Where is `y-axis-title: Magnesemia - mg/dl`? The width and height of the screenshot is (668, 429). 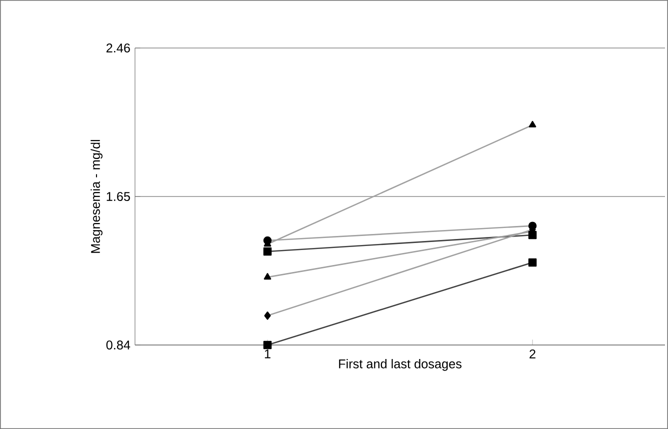 y-axis-title: Magnesemia - mg/dl is located at coordinates (96, 196).